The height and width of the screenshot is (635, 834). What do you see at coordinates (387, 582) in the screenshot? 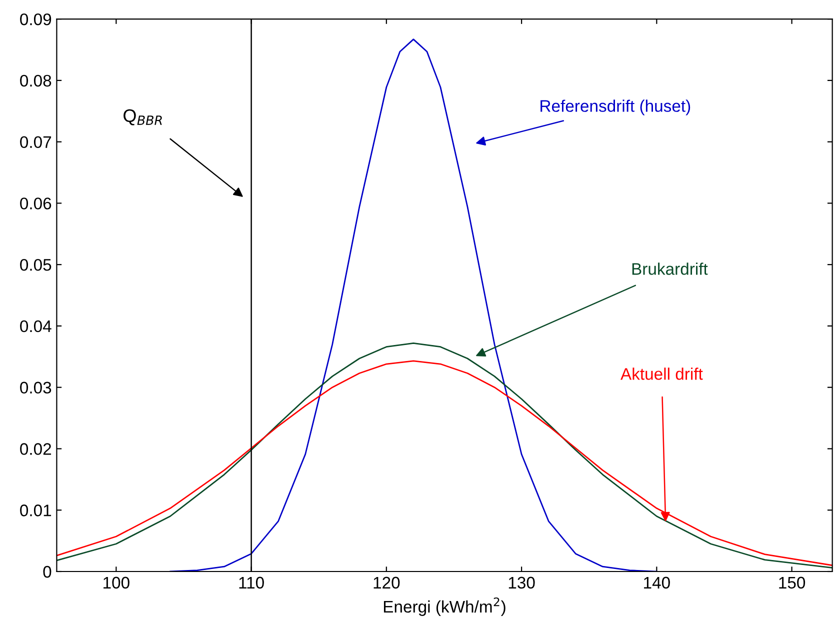
I see `x-tick-label: 120` at bounding box center [387, 582].